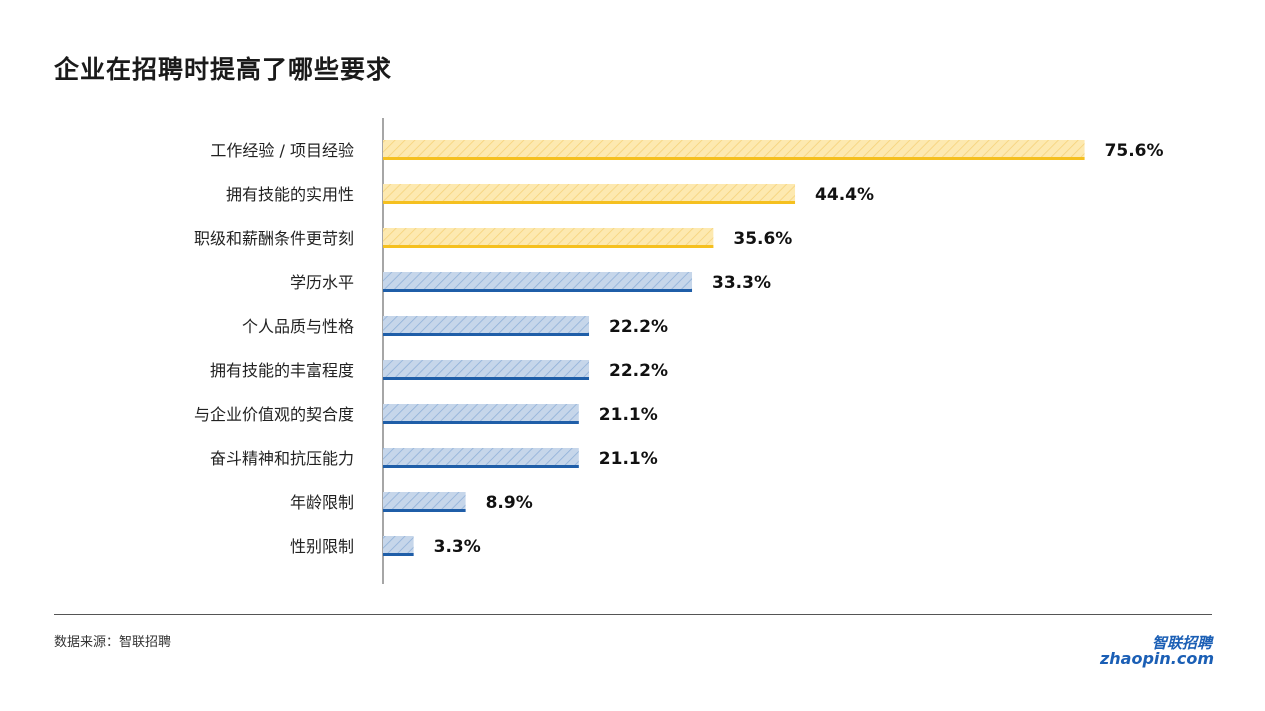 The height and width of the screenshot is (711, 1265). What do you see at coordinates (1156, 658) in the screenshot?
I see `logo-en-text: zhaopin.com` at bounding box center [1156, 658].